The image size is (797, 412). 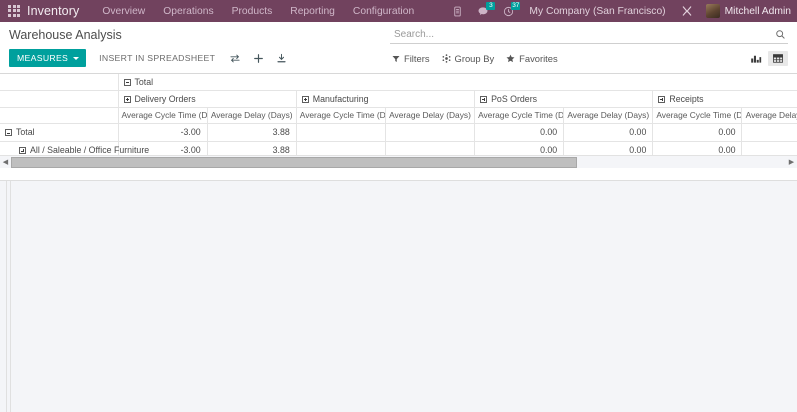 I want to click on nav-item-configuration: Configuration, so click(x=383, y=11).